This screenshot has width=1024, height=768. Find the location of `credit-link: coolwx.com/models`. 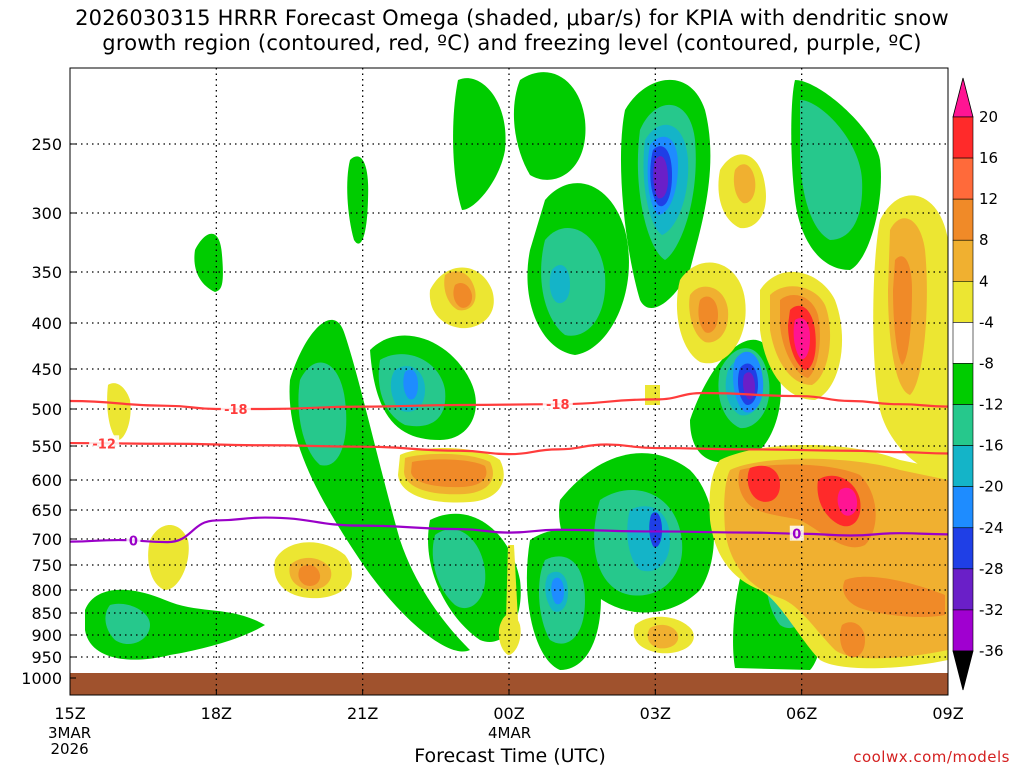

credit-link: coolwx.com/models is located at coordinates (931, 757).